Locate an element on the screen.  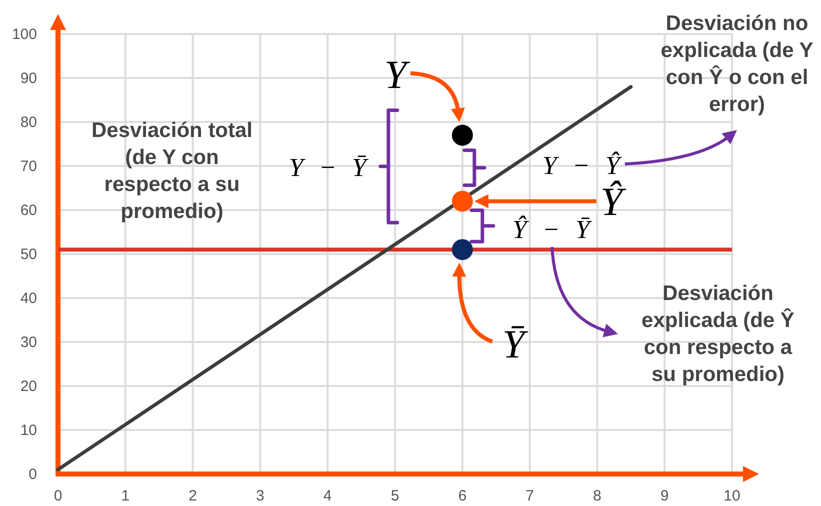
annotation: Desviación no explicada (de Y con Ŷ o con el error) is located at coordinates (737, 64).